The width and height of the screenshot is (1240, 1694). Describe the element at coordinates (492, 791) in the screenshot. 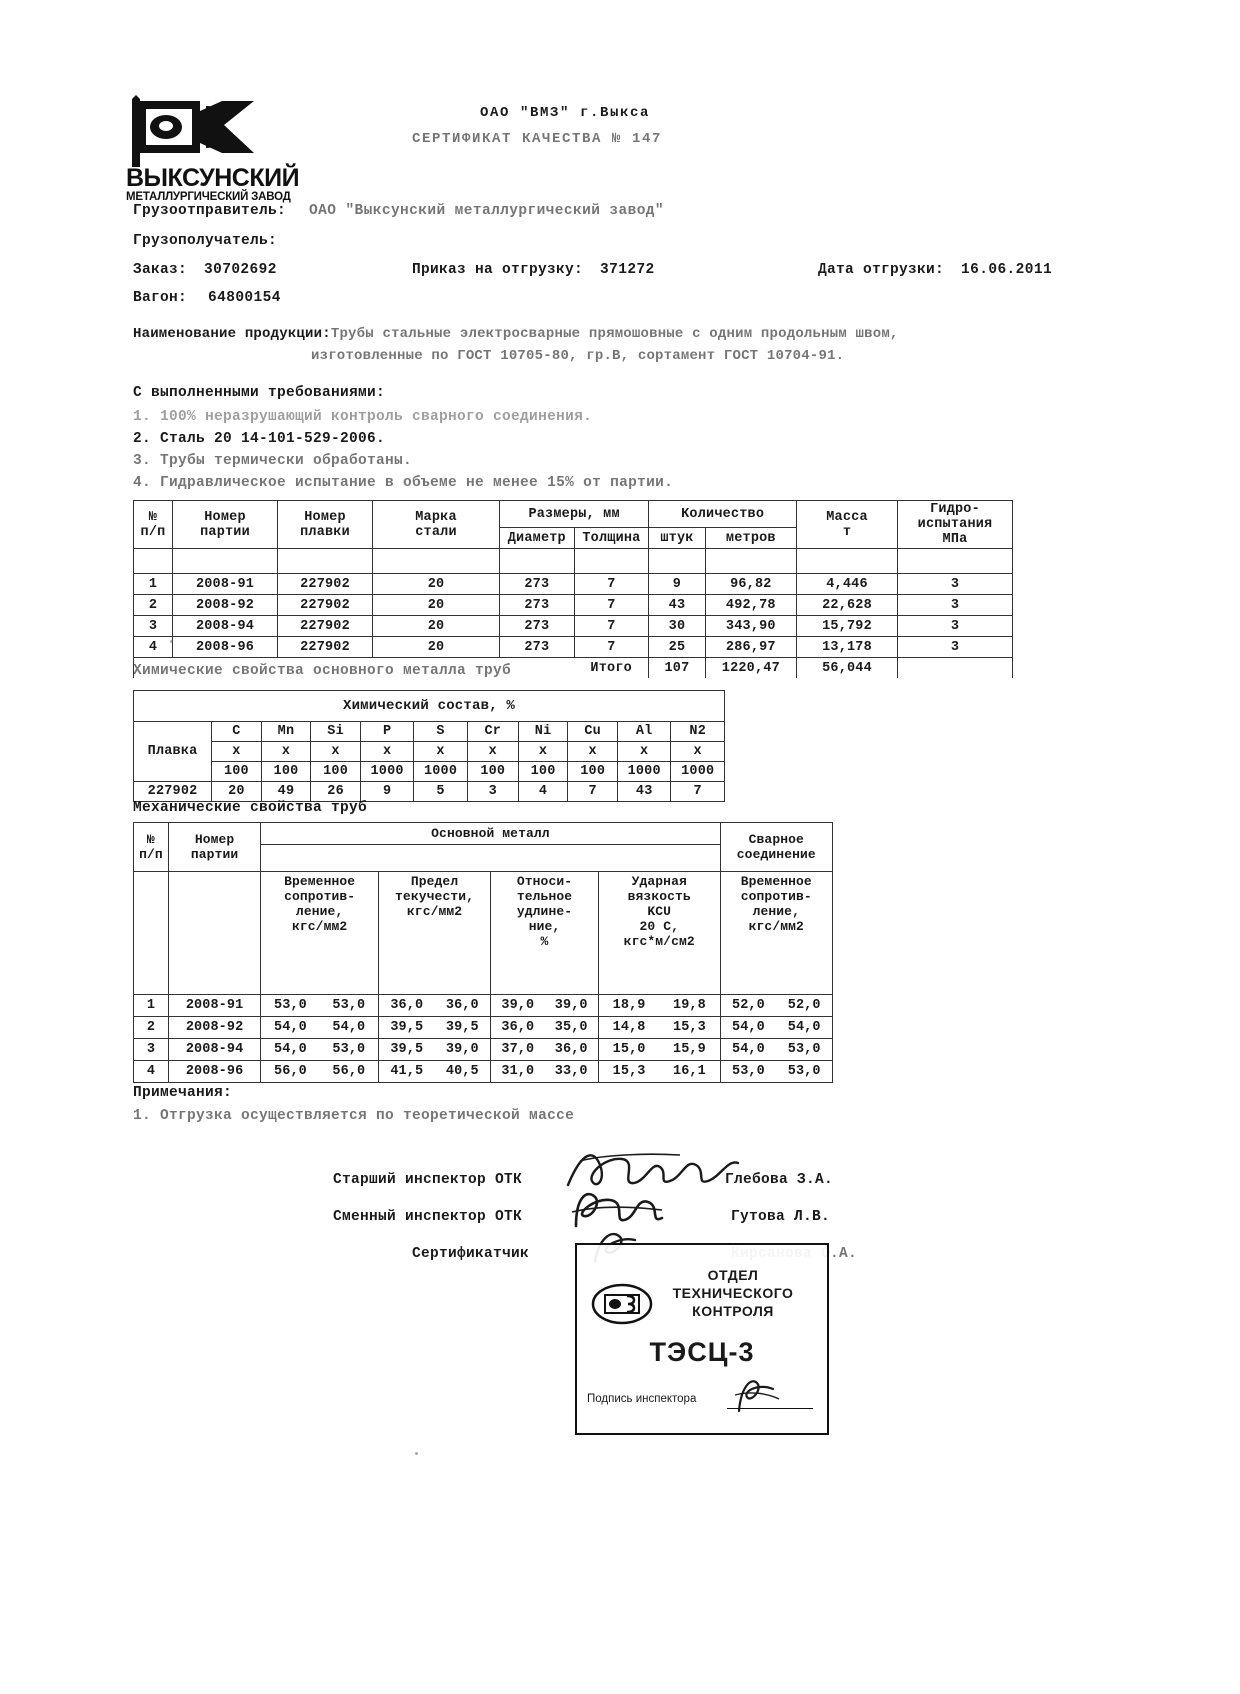

I see `chem-val-Cr: 3` at that location.